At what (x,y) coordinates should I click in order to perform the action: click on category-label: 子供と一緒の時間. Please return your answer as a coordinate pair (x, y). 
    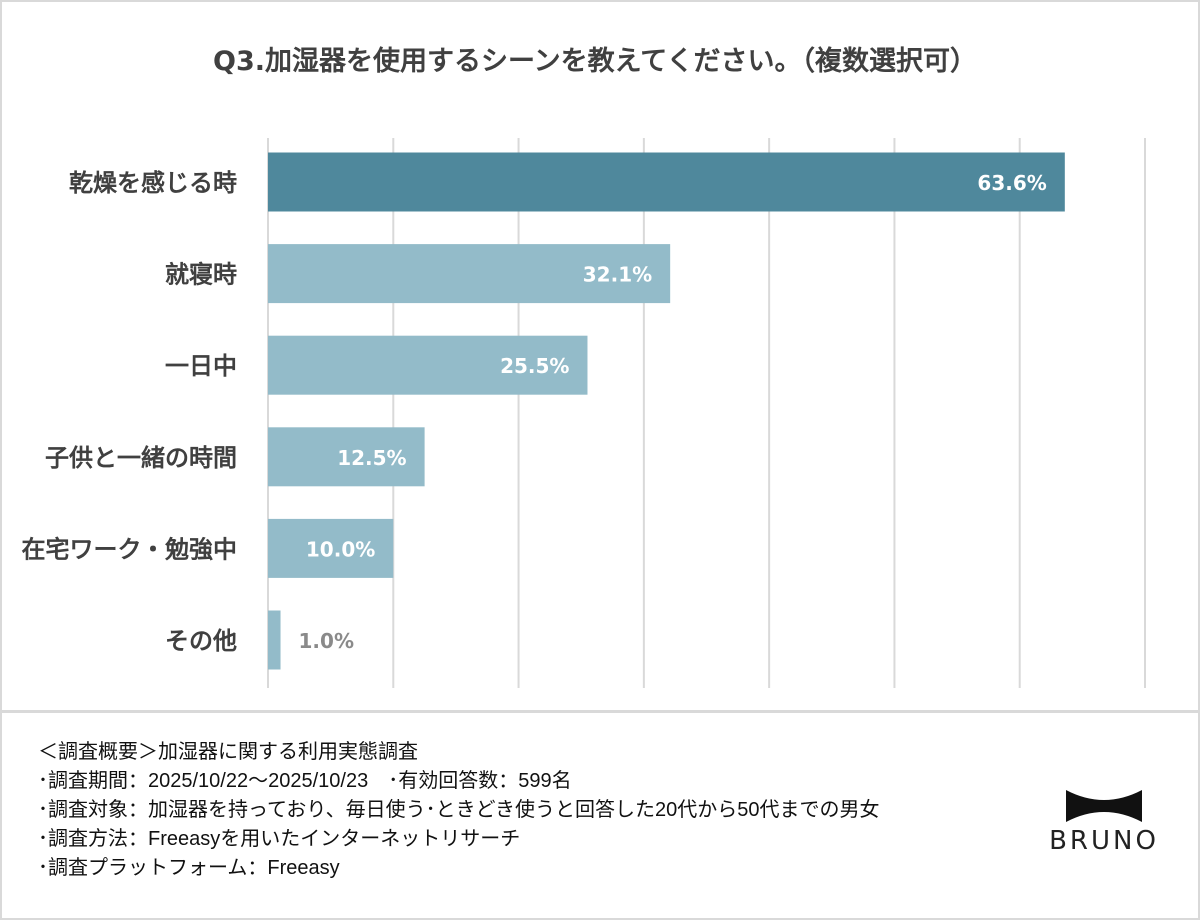
    Looking at the image, I should click on (141, 458).